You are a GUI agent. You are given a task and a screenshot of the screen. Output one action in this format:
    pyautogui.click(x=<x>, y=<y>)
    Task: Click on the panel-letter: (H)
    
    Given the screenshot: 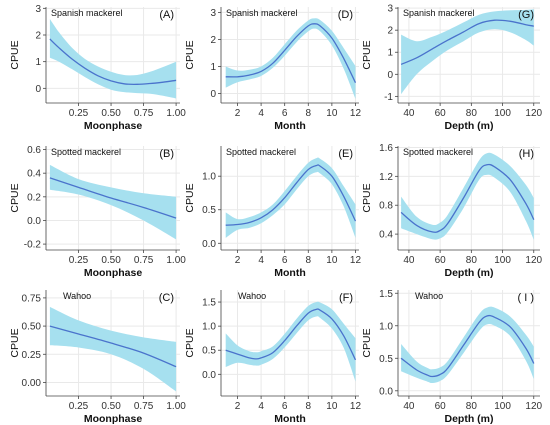 What is the action you would take?
    pyautogui.click(x=526, y=154)
    